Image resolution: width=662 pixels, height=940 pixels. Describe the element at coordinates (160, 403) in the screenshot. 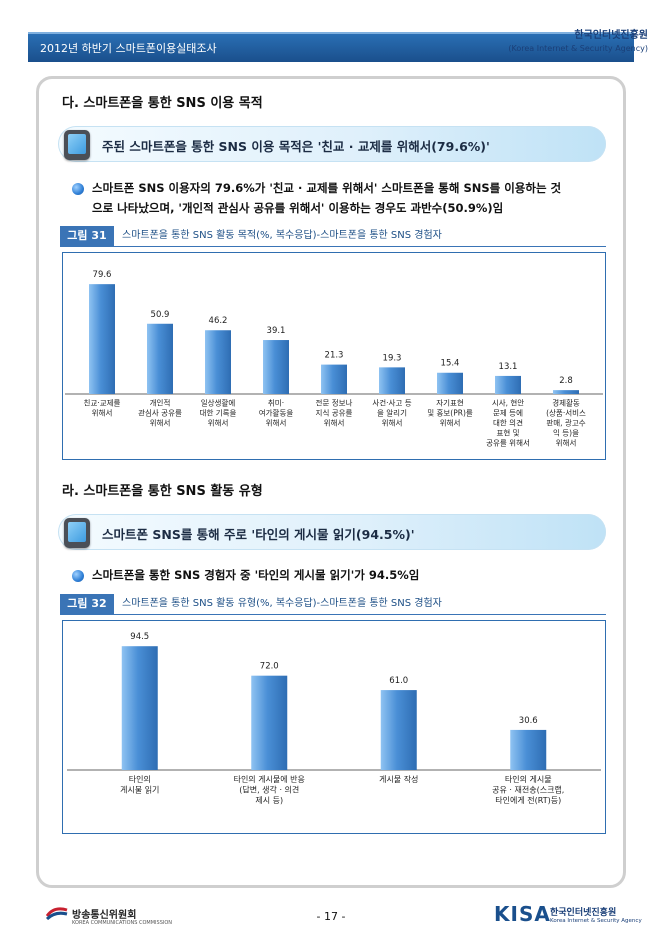

I see `chart-category-label: 개인적` at that location.